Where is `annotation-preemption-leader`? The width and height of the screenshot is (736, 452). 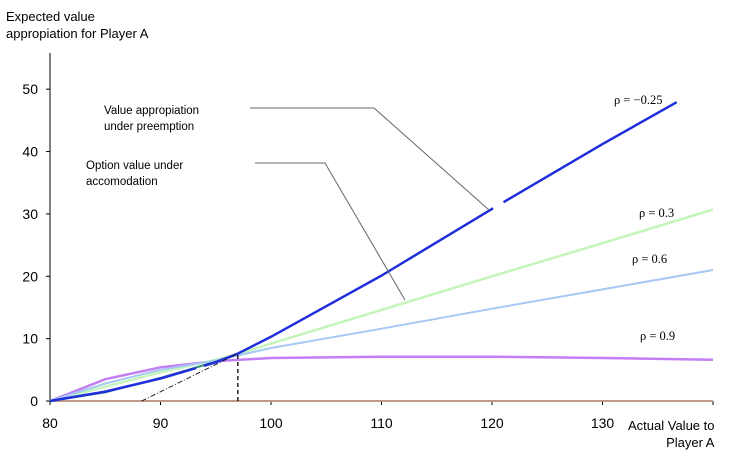
annotation-preemption-leader is located at coordinates (370, 159).